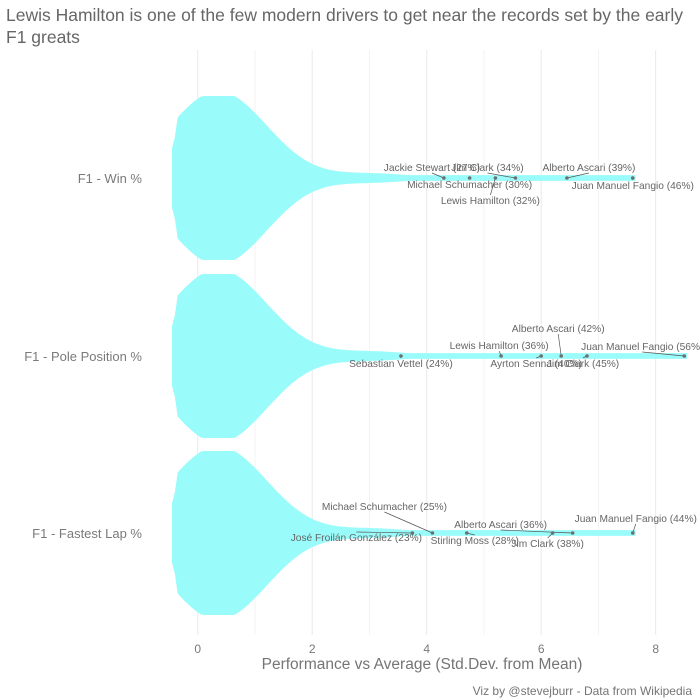 The width and height of the screenshot is (700, 700). Describe the element at coordinates (541, 649) in the screenshot. I see `x-tick-label: 6` at that location.